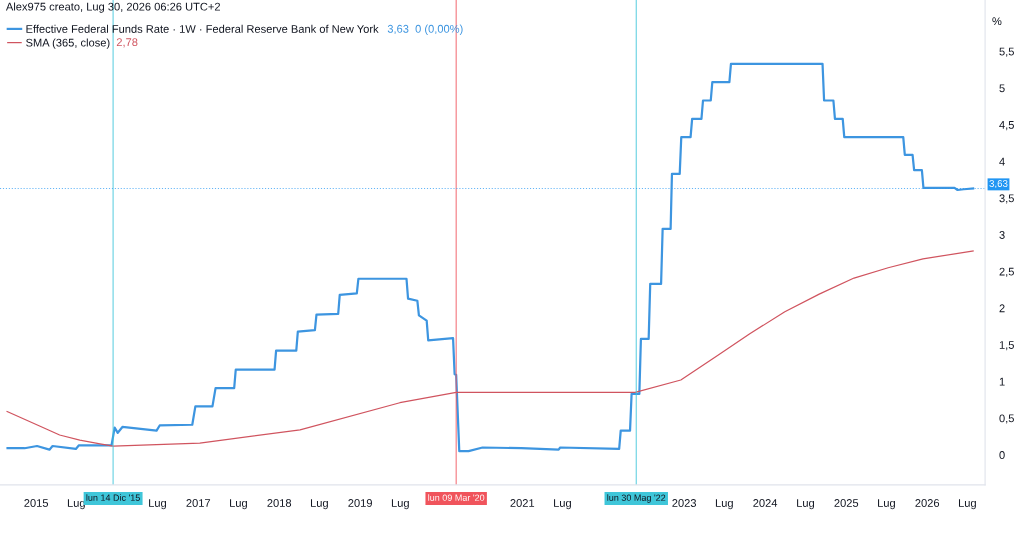 The image size is (1024, 543). What do you see at coordinates (36, 503) in the screenshot?
I see `x-tick-label: 2015` at bounding box center [36, 503].